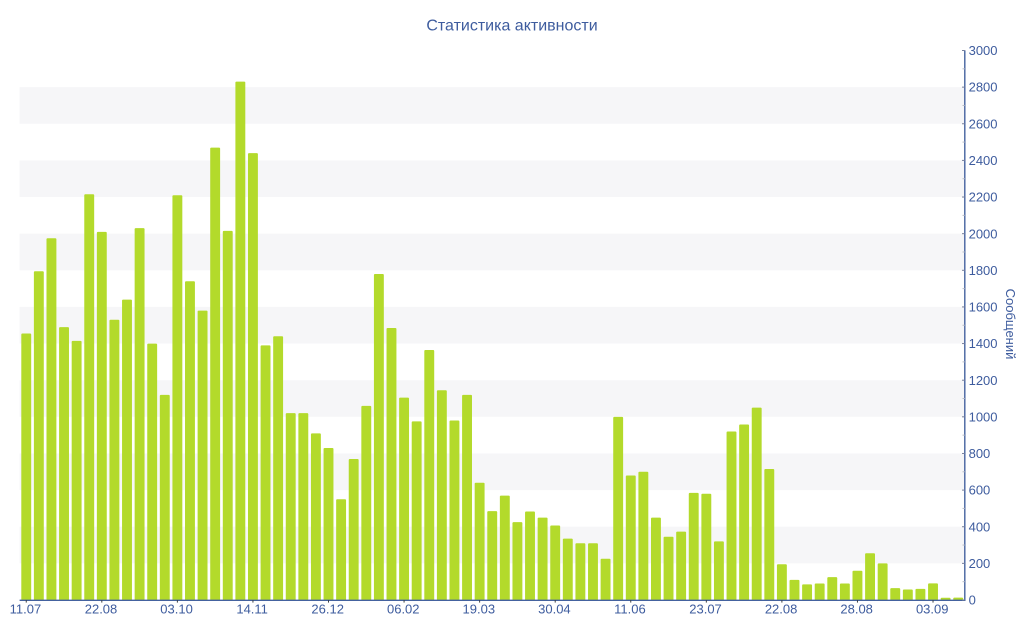 The image size is (1024, 640). I want to click on svg-text: 06.02, so click(403, 609).